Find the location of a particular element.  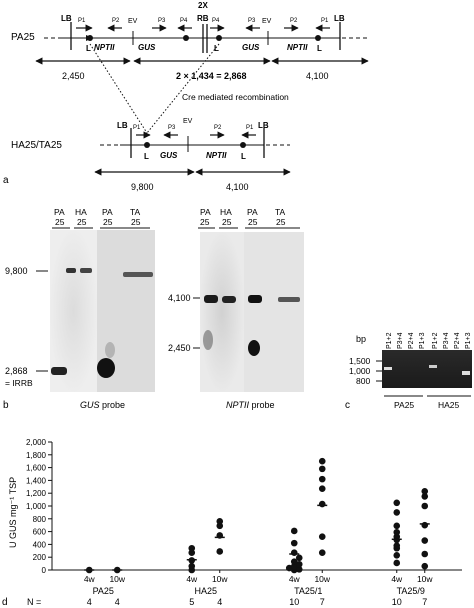

gel-group-ha25: HA25 is located at coordinates (449, 405).